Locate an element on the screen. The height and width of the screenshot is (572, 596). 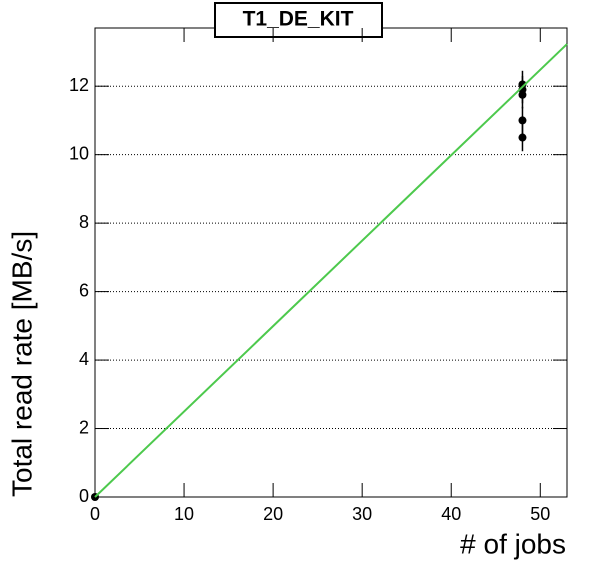
title-box is located at coordinates (298, 20).